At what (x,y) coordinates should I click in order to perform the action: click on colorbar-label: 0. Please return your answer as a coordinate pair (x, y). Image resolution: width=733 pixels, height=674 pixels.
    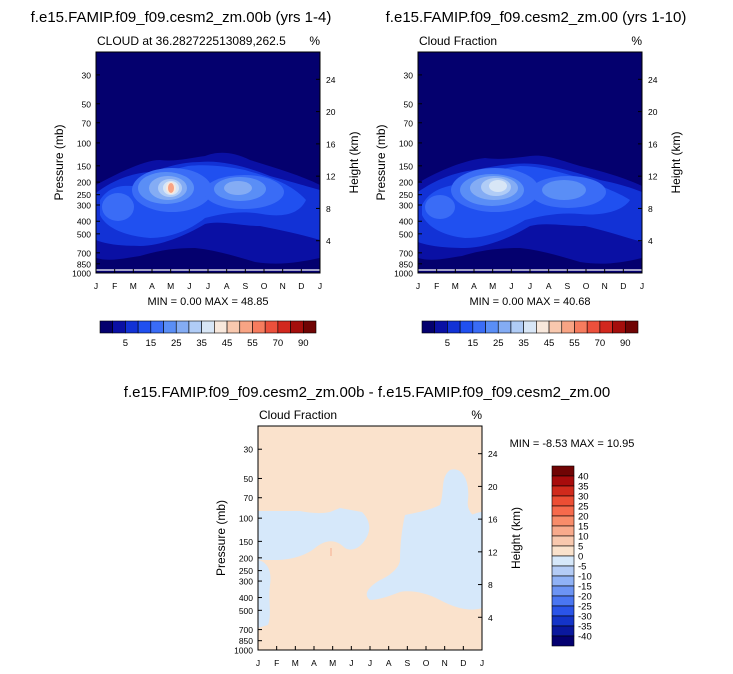
    Looking at the image, I should click on (580, 557).